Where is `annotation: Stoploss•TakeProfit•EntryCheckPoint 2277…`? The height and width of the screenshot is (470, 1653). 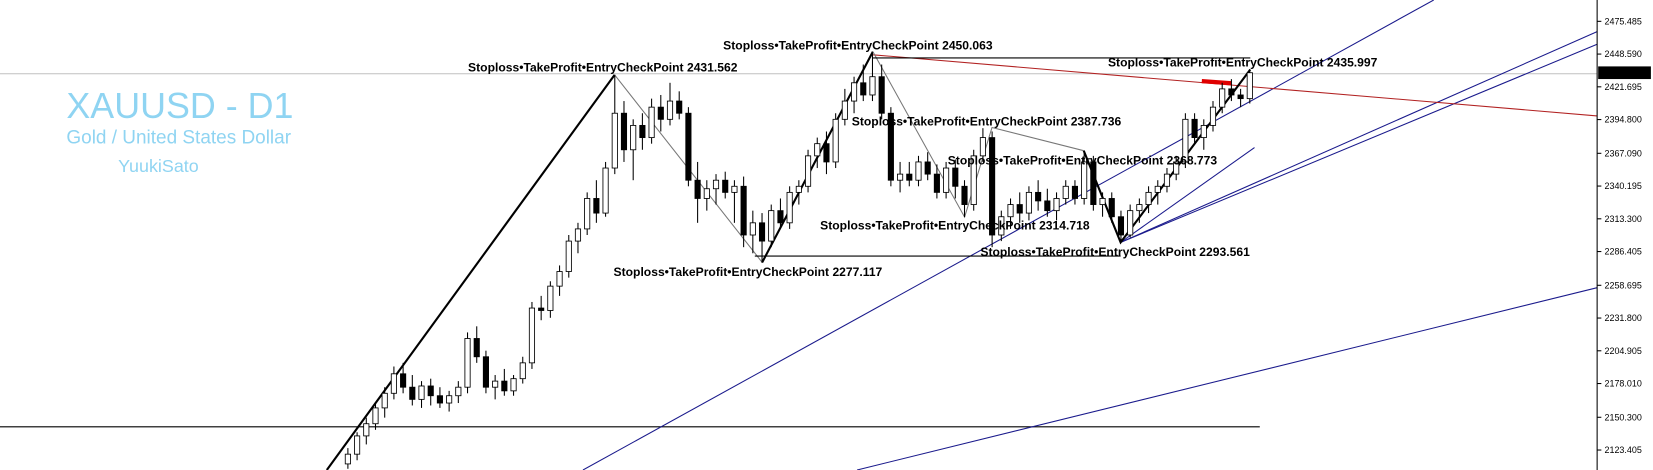
annotation: Stoploss•TakeProfit•EntryCheckPoint 2277… is located at coordinates (748, 272).